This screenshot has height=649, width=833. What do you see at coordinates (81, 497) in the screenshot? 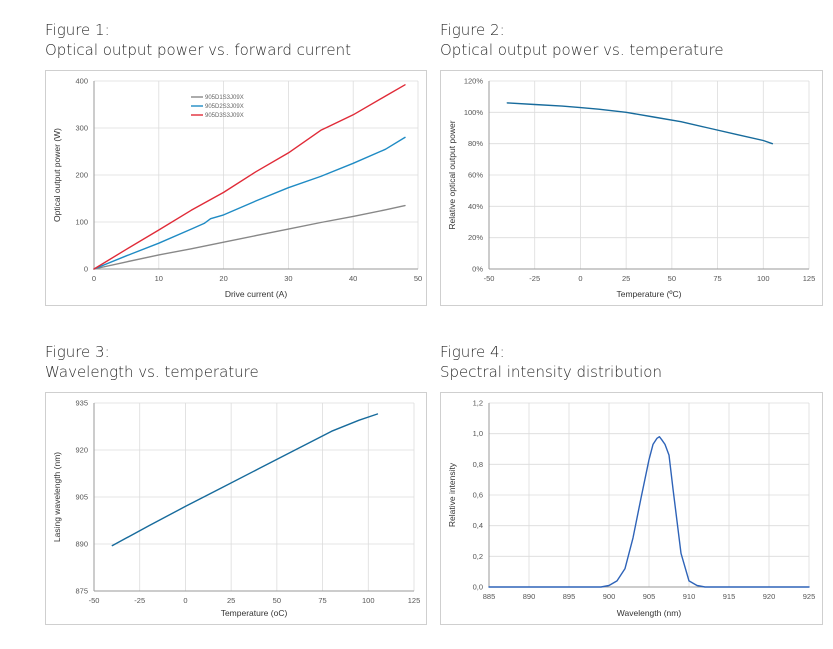
I see `y-tick-label: 905` at bounding box center [81, 497].